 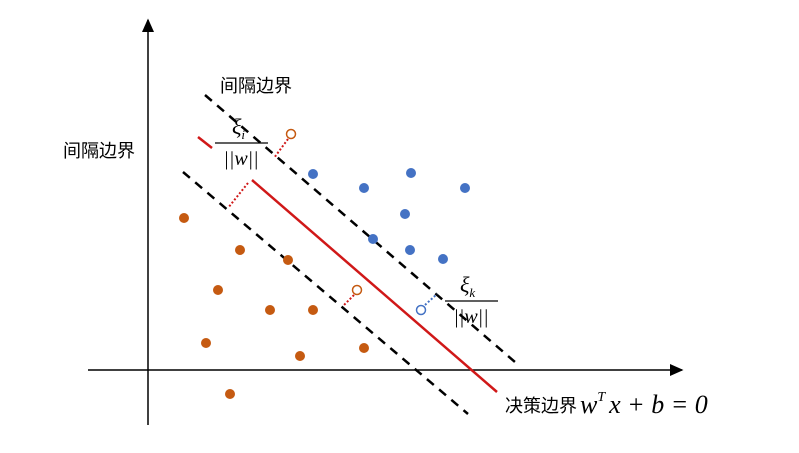 What do you see at coordinates (389, 216) in the screenshot?
I see `positive-points` at bounding box center [389, 216].